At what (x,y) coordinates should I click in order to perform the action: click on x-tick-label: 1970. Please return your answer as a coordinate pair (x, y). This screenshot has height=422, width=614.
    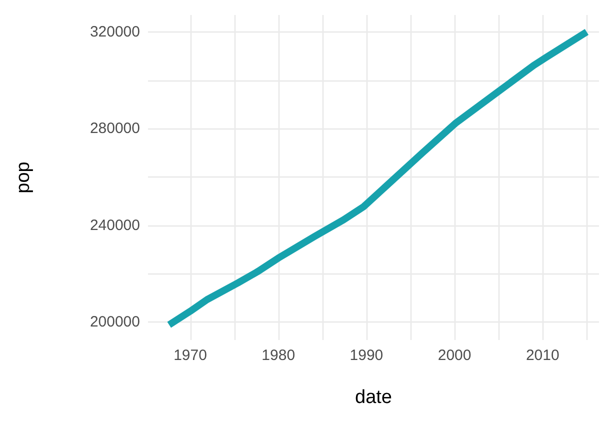
    Looking at the image, I should click on (190, 355).